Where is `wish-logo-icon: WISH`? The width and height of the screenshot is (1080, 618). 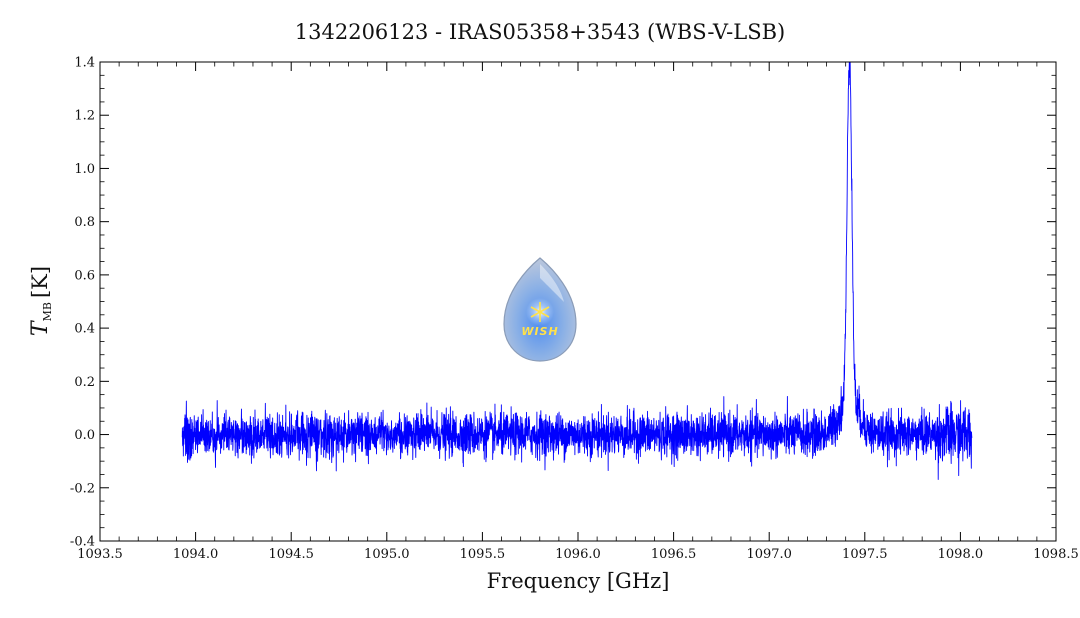 wish-logo-icon: WISH is located at coordinates (540, 309).